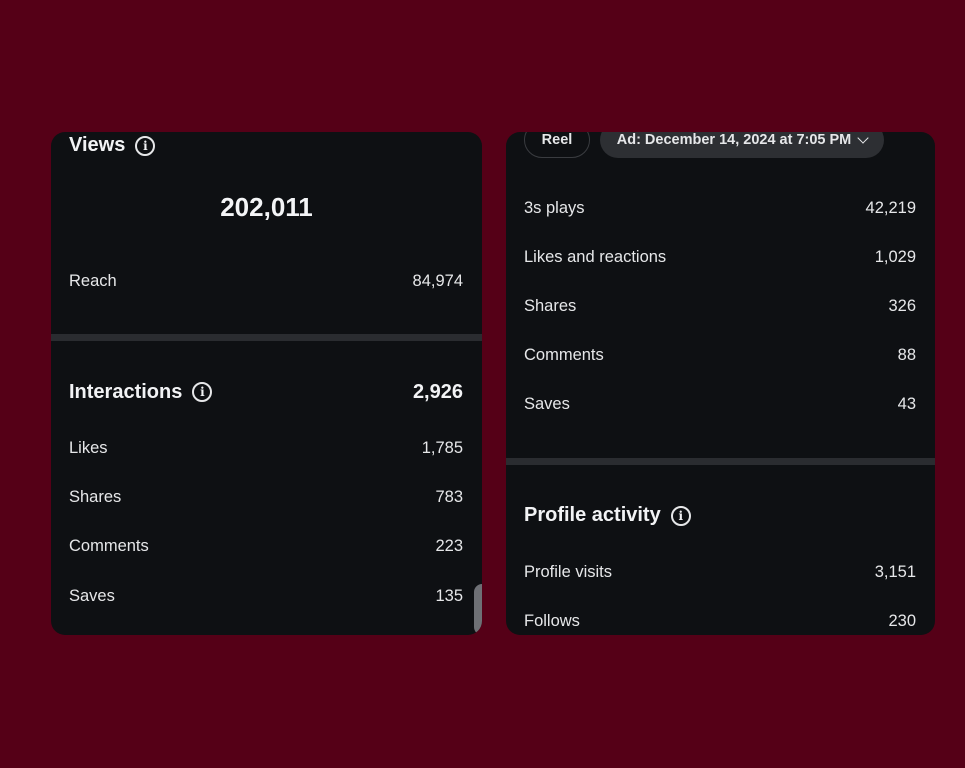  I want to click on interactions-total: 2,926, so click(437, 391).